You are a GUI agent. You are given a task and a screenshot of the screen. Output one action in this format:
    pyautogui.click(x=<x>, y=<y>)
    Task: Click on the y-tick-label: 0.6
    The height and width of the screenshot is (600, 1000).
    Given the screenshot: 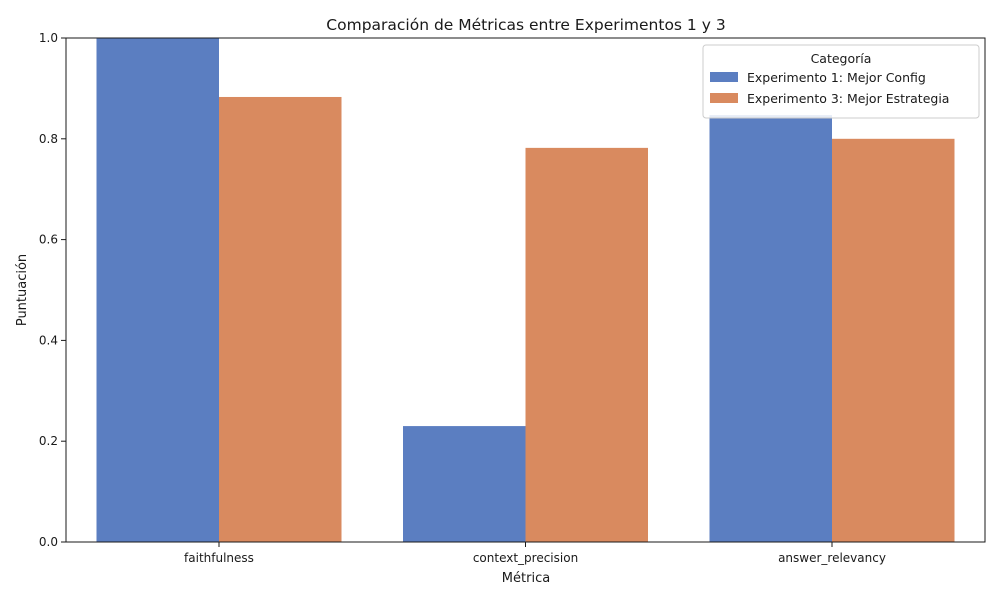 What is the action you would take?
    pyautogui.click(x=48, y=240)
    